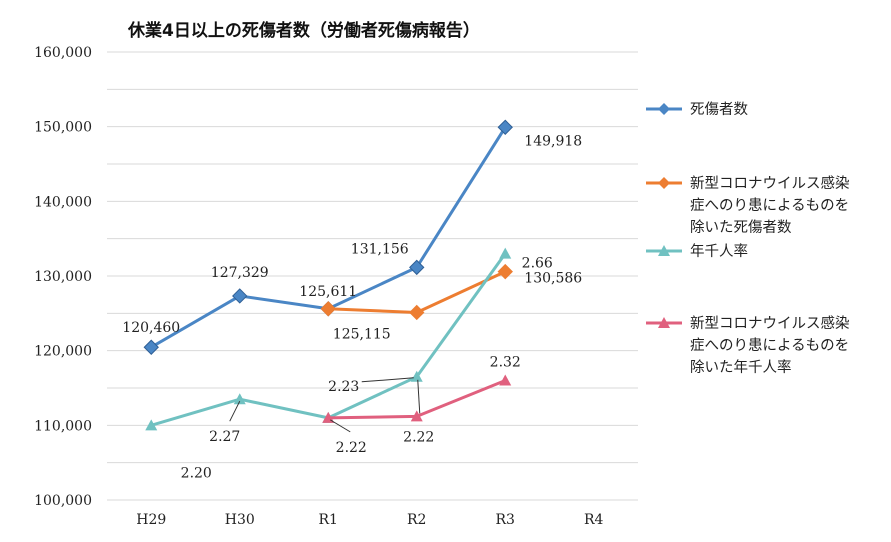  I want to click on x-tick-label: R2, so click(416, 520).